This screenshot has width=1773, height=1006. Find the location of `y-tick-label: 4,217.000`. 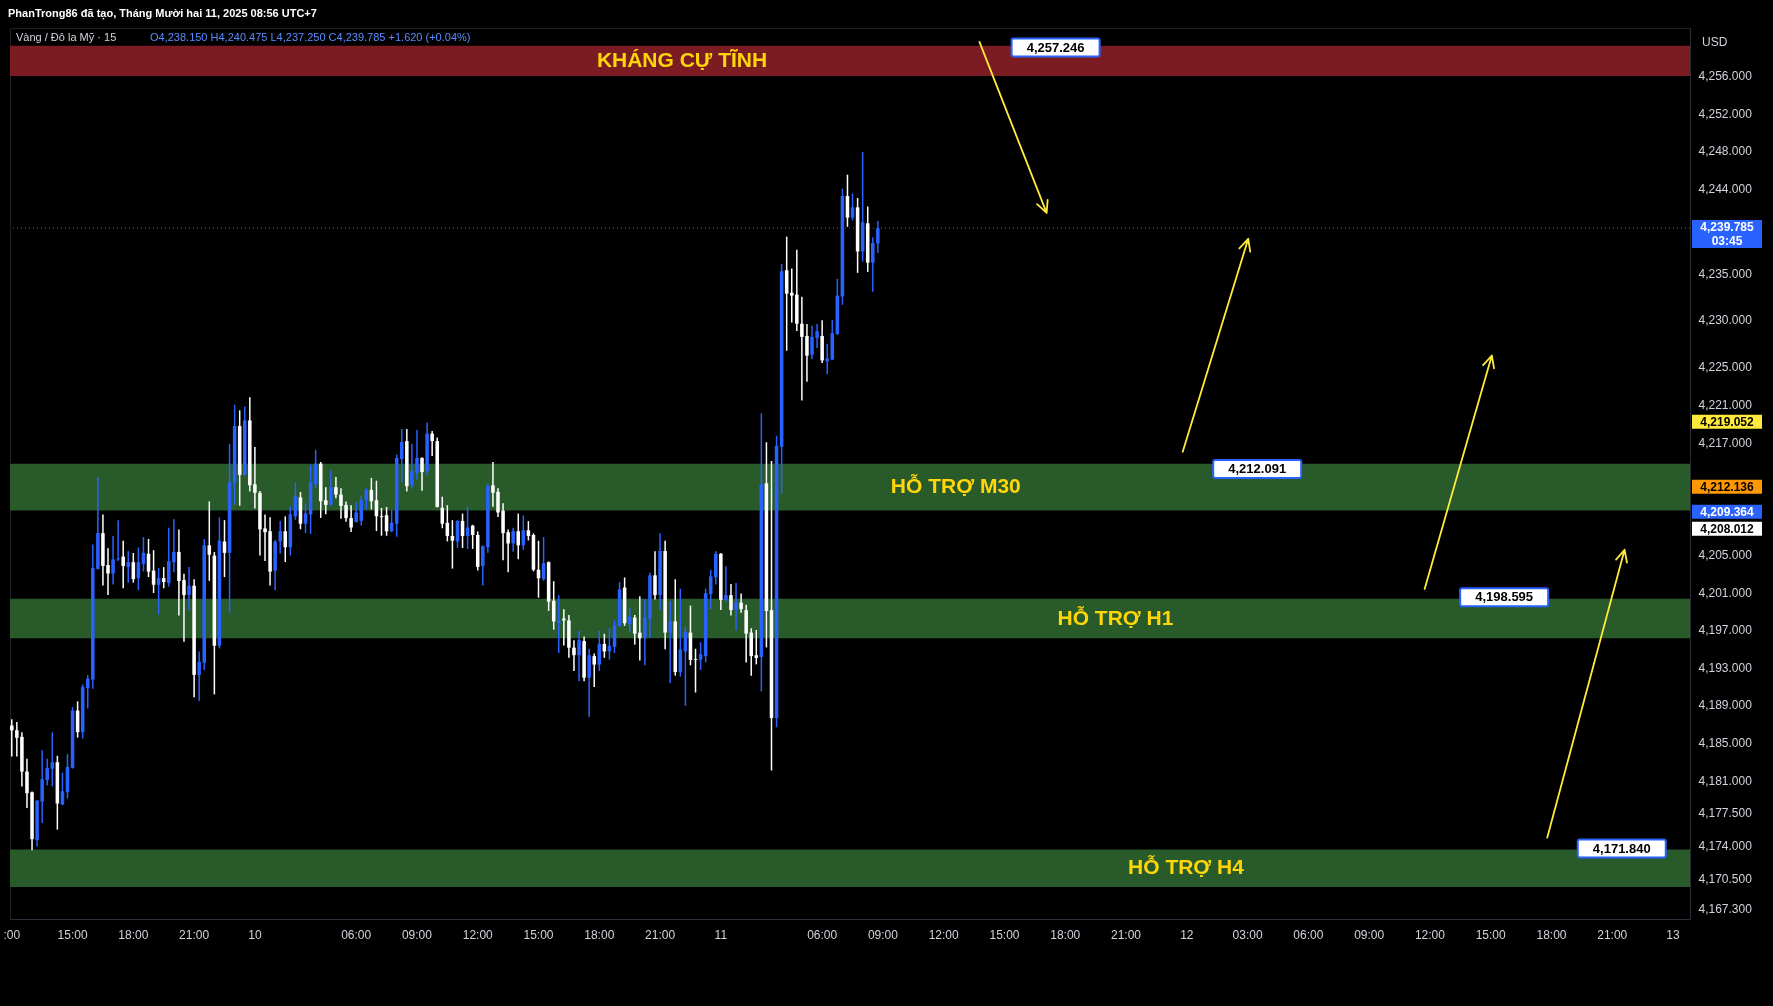

y-tick-label: 4,217.000 is located at coordinates (1725, 442).